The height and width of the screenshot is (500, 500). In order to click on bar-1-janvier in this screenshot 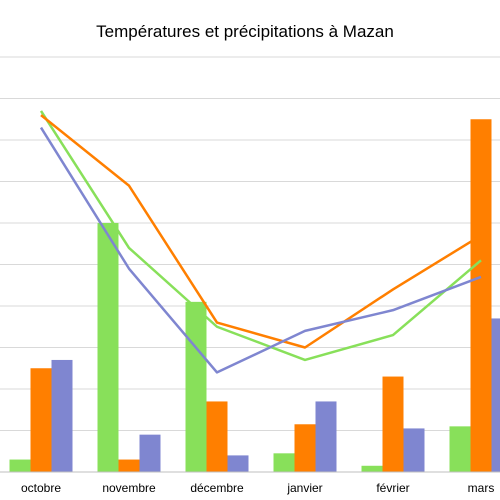, I will do `click(284, 462)`.